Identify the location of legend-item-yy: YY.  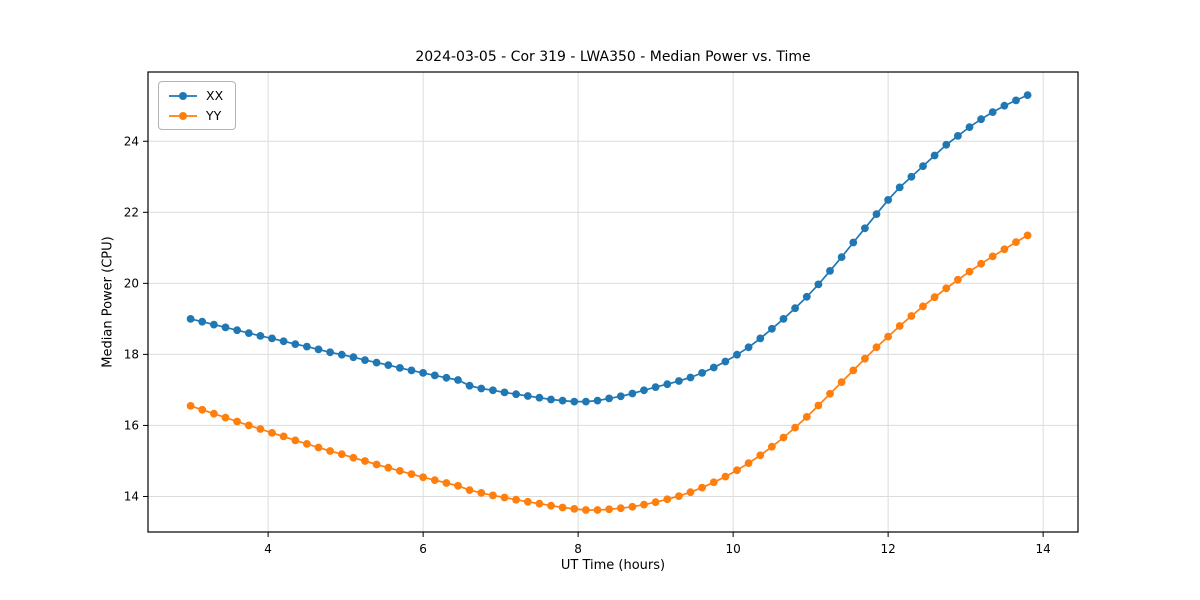
(195, 115).